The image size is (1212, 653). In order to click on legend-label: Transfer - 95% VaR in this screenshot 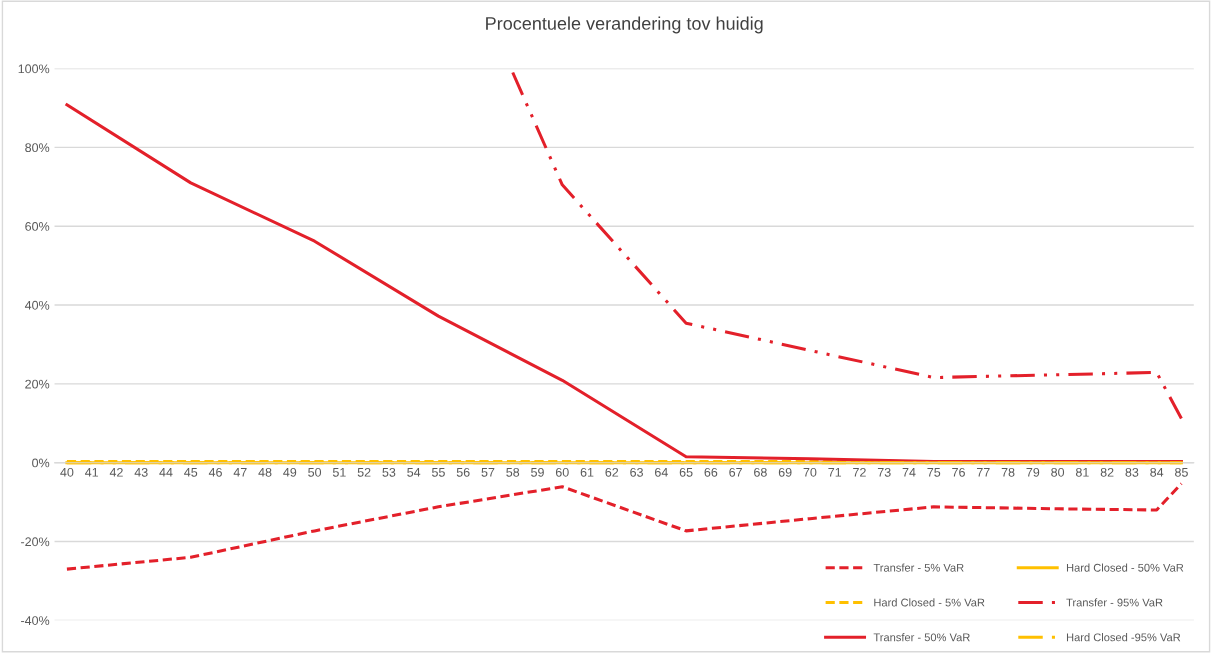, I will do `click(1114, 602)`.